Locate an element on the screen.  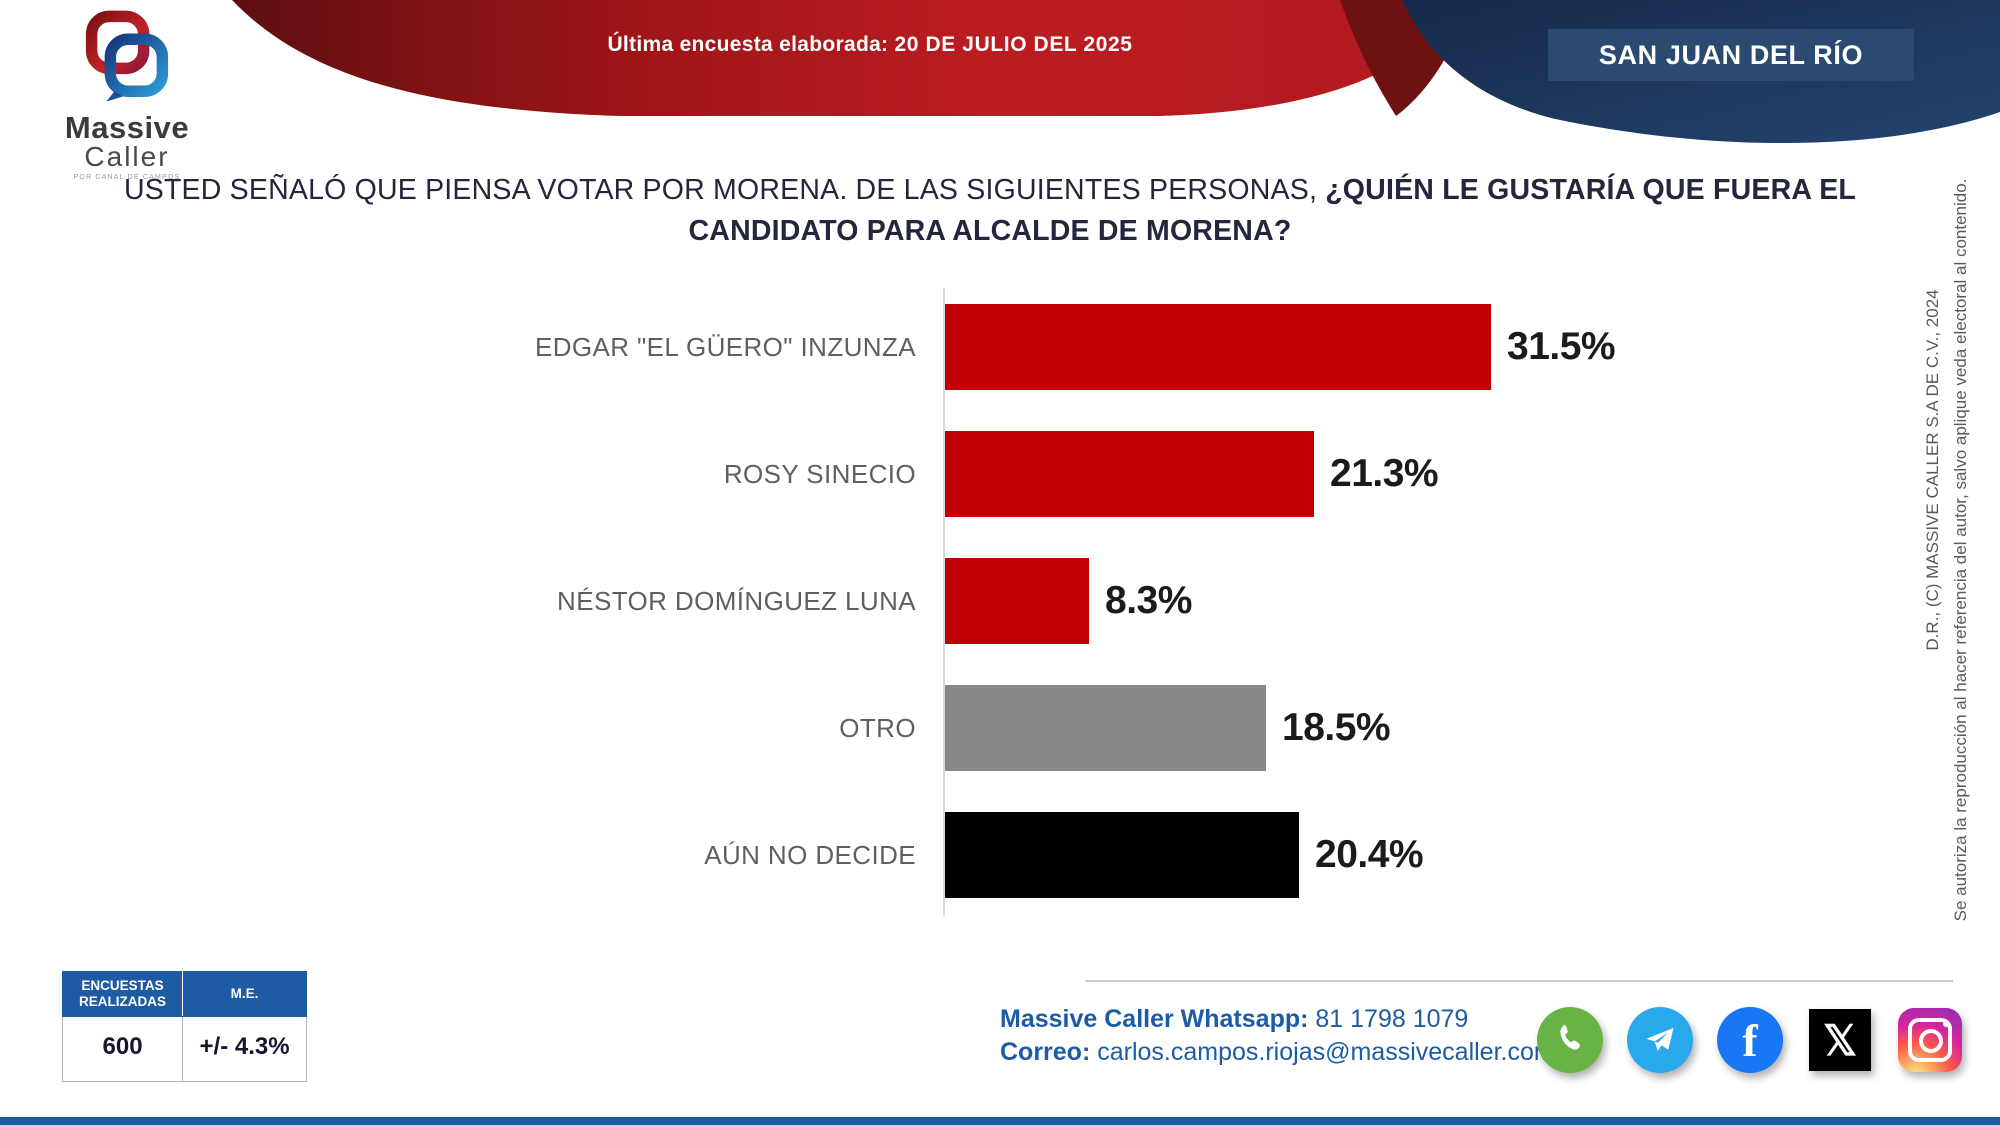
chart-row: EDGAR "EL GÜERO" INZUNZA 31.5% is located at coordinates (1000, 347).